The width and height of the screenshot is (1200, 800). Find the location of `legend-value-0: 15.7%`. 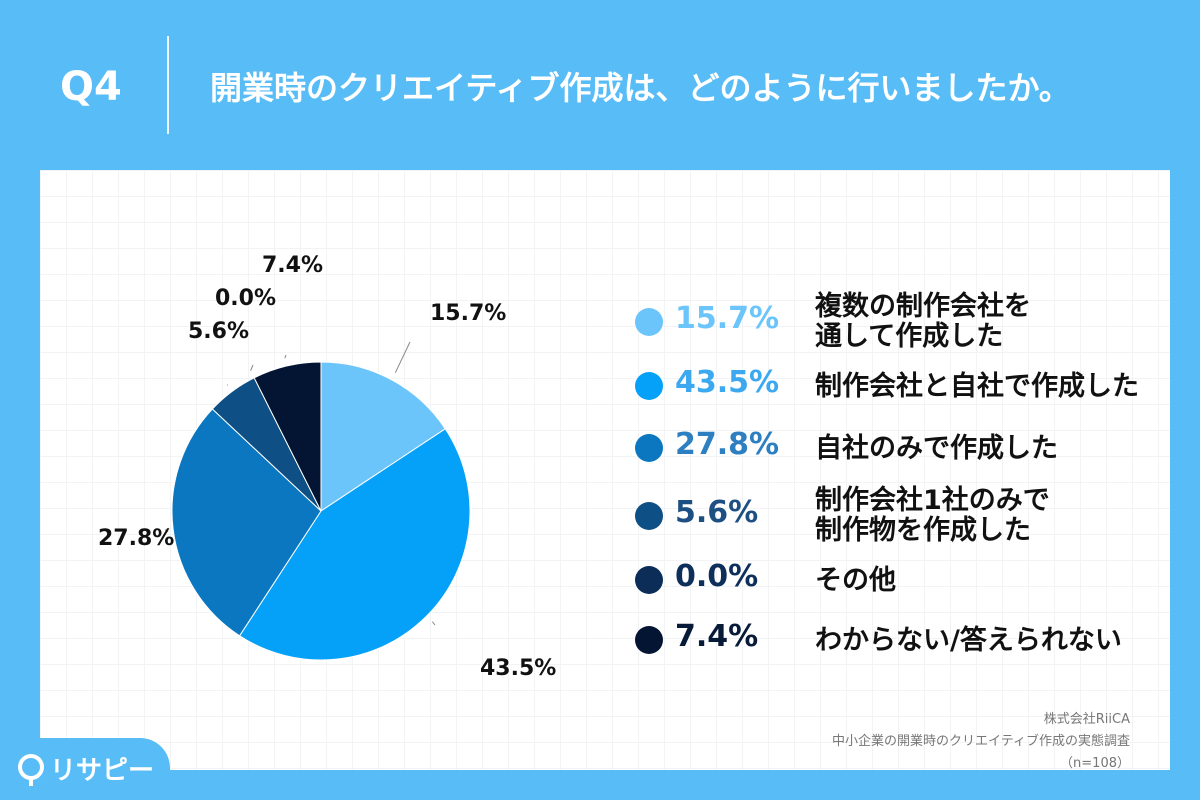

legend-value-0: 15.7% is located at coordinates (727, 318).